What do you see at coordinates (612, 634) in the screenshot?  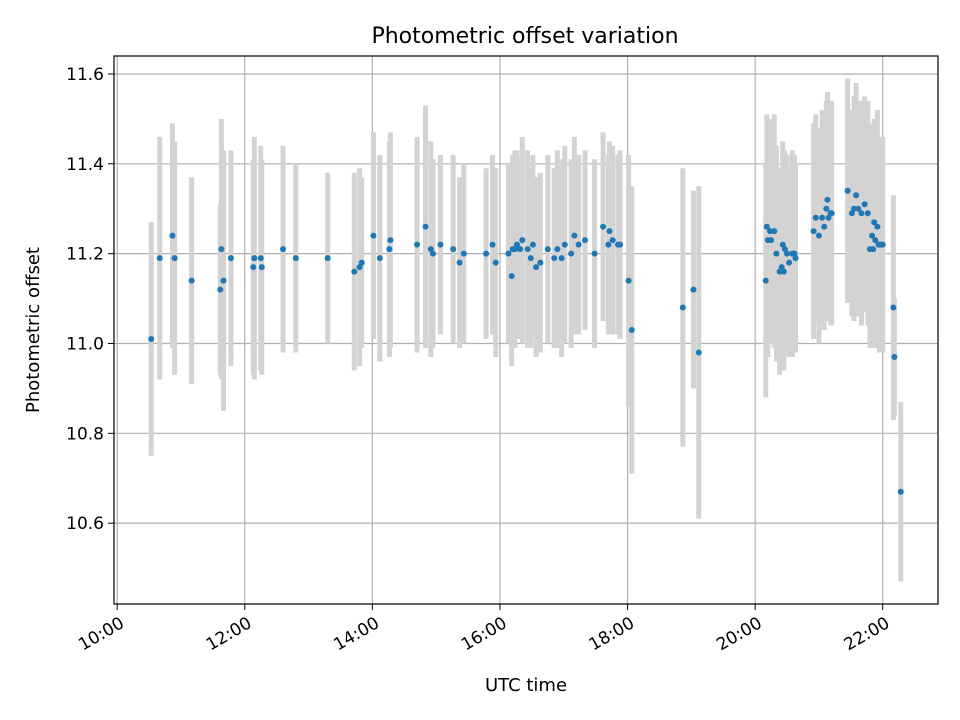 I see `x-tick-label: 18:00` at bounding box center [612, 634].